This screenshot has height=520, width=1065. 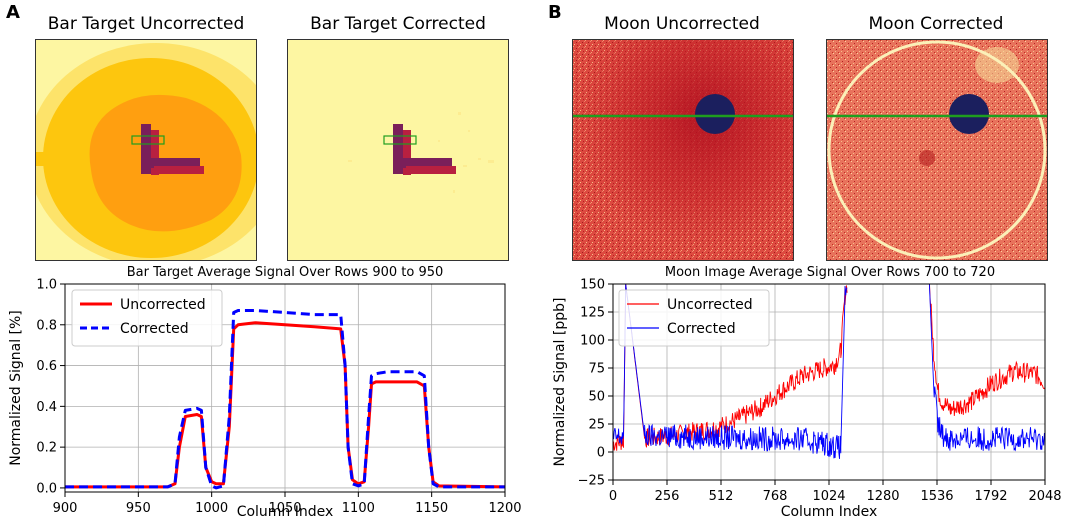 I want to click on moon-corrected-image, so click(x=937, y=150).